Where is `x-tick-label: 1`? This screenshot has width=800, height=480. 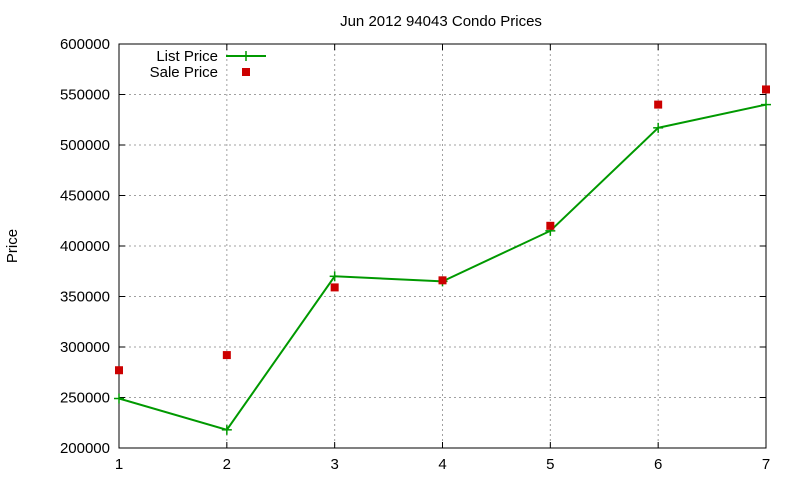 x-tick-label: 1 is located at coordinates (119, 464).